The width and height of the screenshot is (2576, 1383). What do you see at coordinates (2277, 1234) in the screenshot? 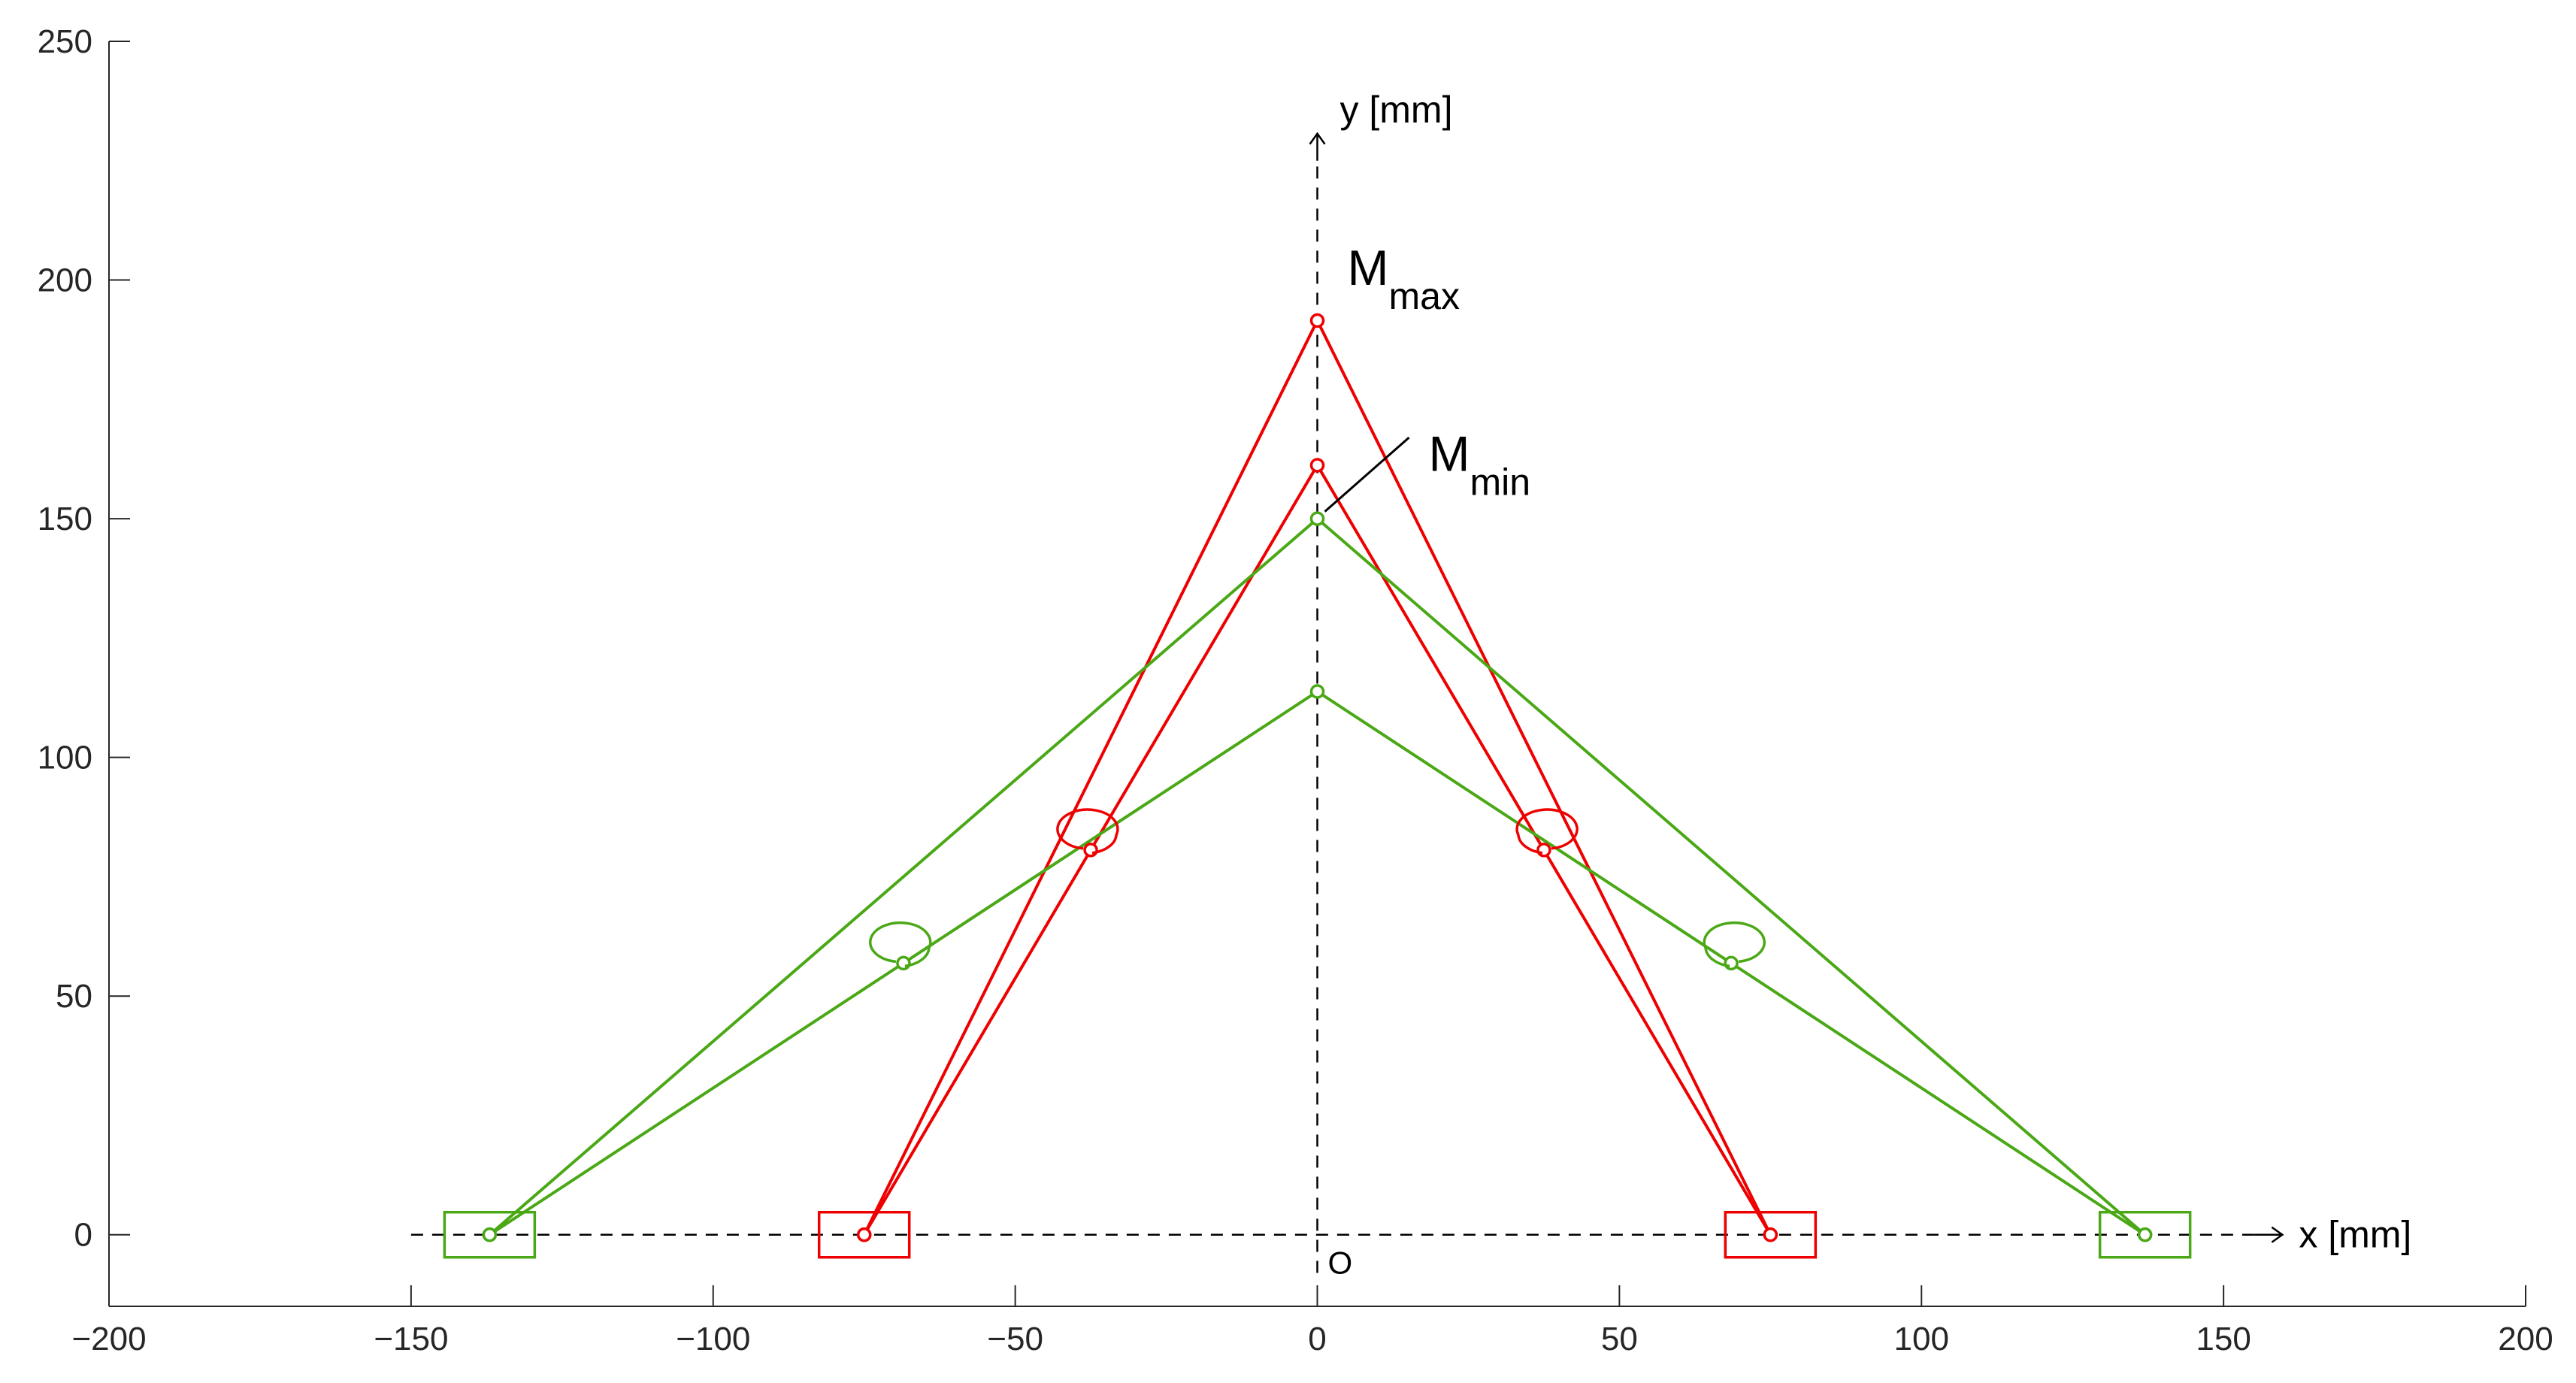
I see `x-arrow-head` at bounding box center [2277, 1234].